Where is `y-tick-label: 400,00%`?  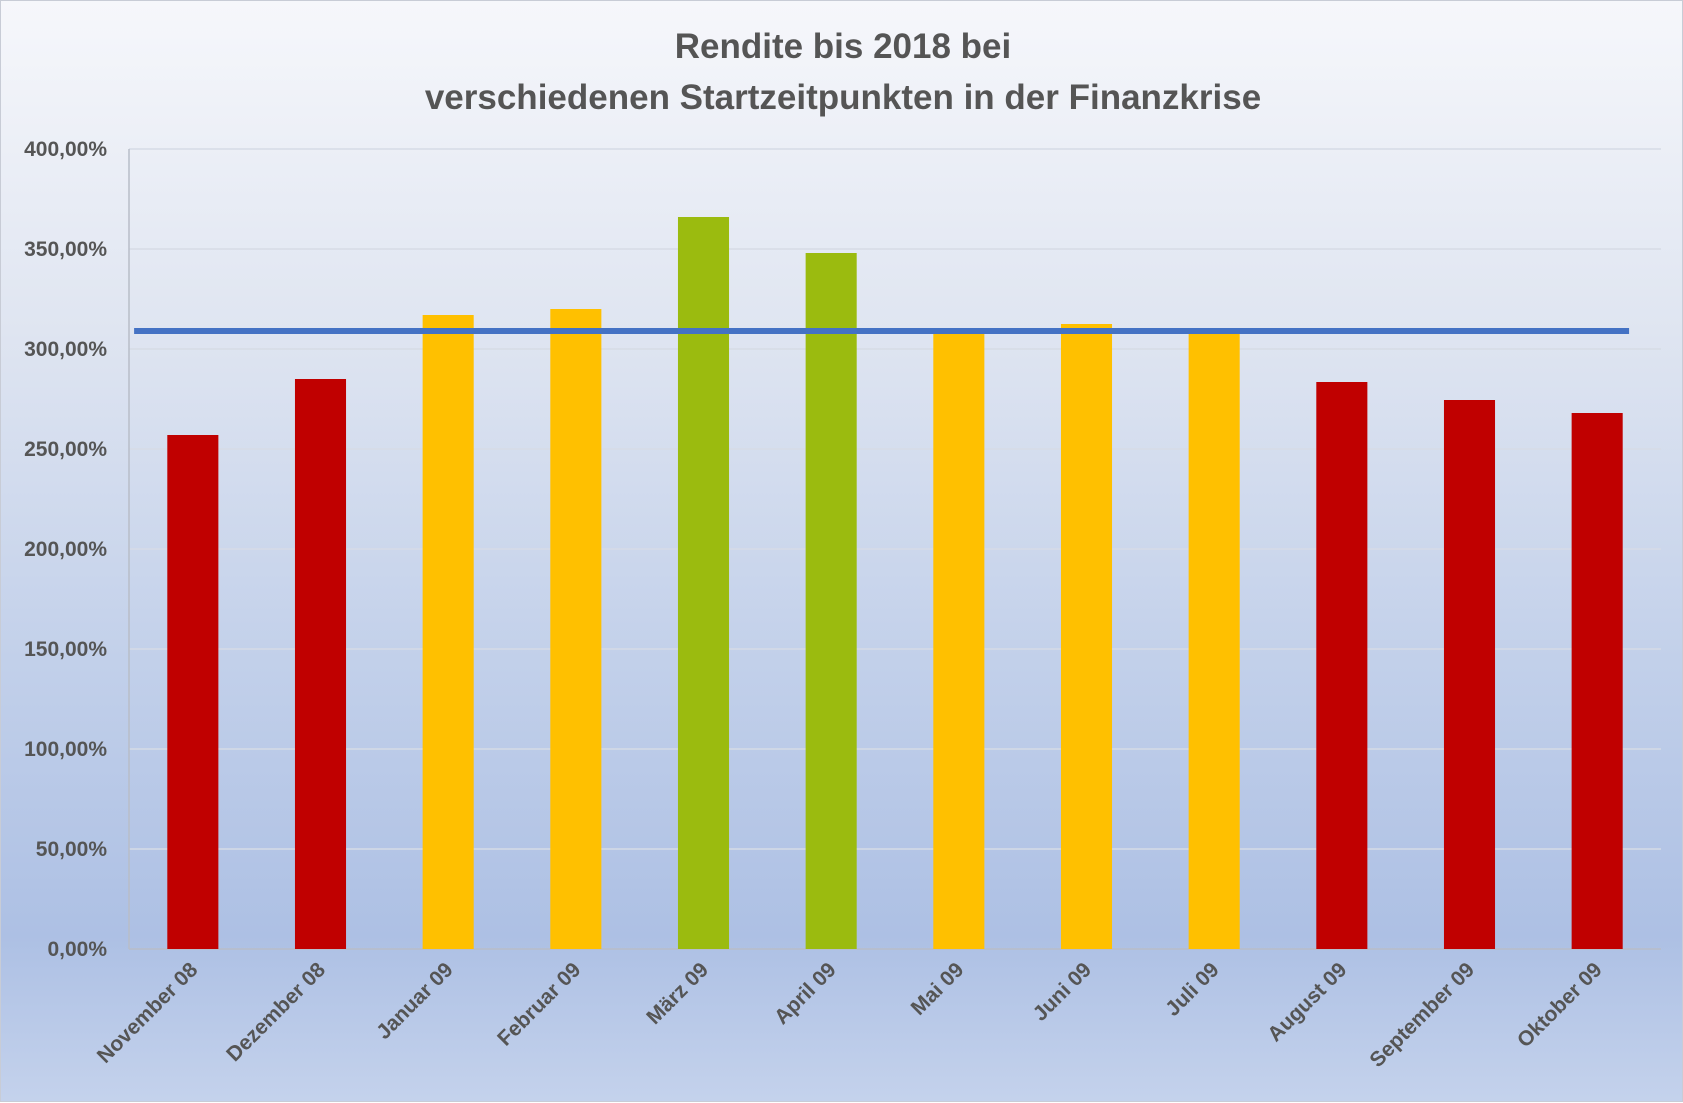 y-tick-label: 400,00% is located at coordinates (65, 149).